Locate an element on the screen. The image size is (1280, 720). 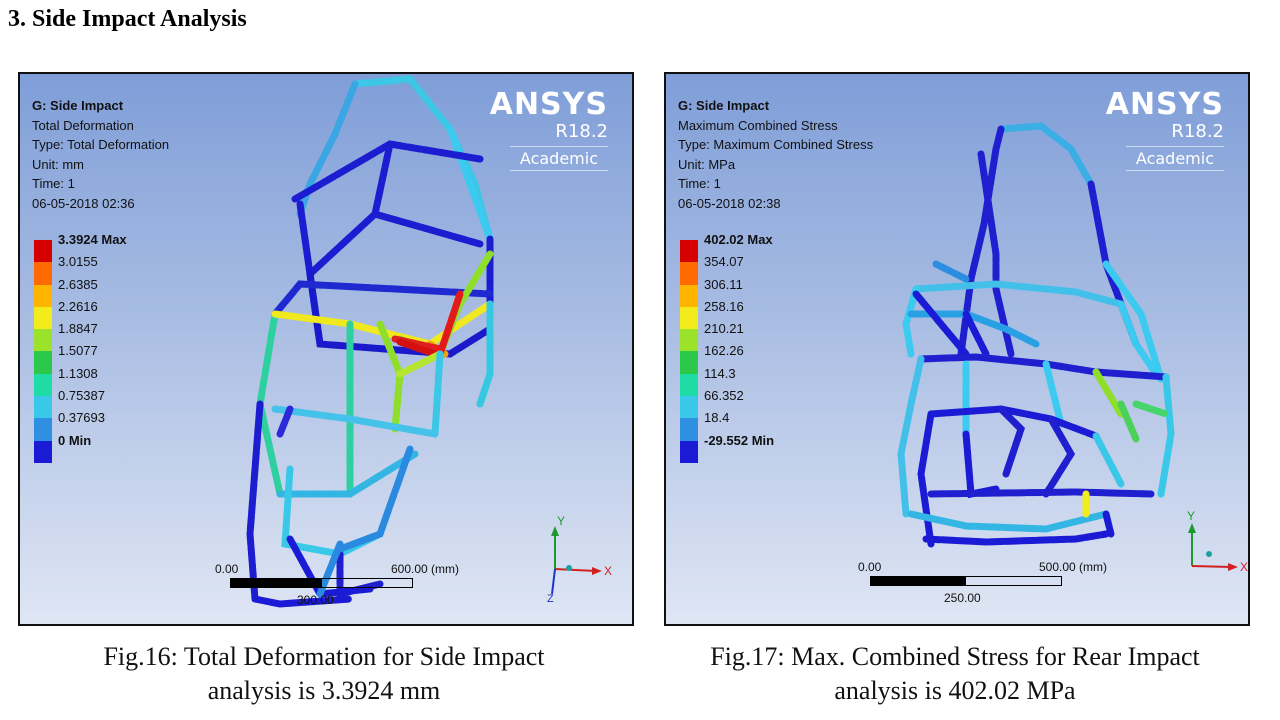
legend-label: 2.6385 is located at coordinates (78, 284).